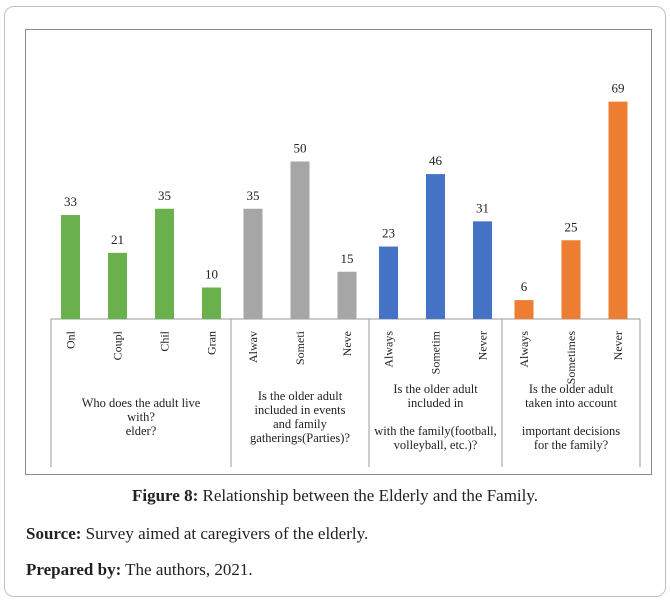 Image resolution: width=670 pixels, height=601 pixels. Describe the element at coordinates (212, 343) in the screenshot. I see `category-label: Gran` at that location.